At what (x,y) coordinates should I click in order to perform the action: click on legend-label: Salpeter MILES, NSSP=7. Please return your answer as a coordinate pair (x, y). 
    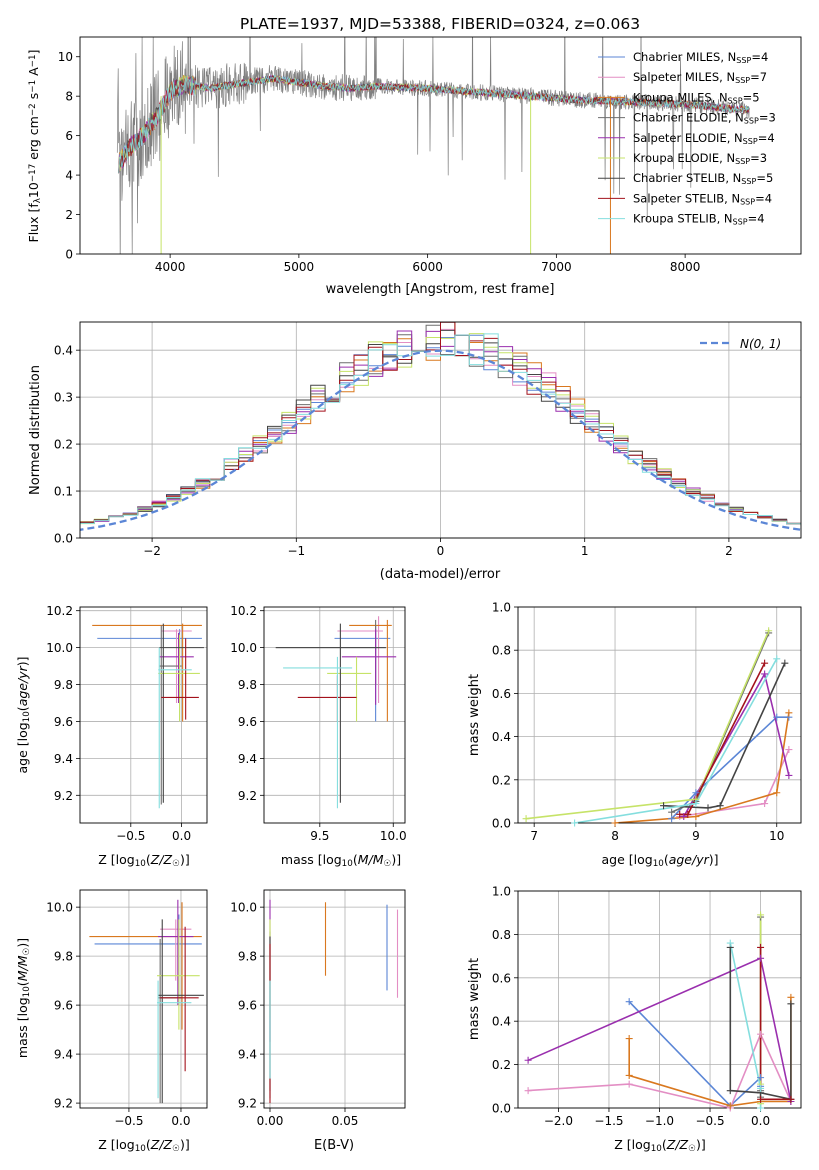
    Looking at the image, I should click on (700, 77).